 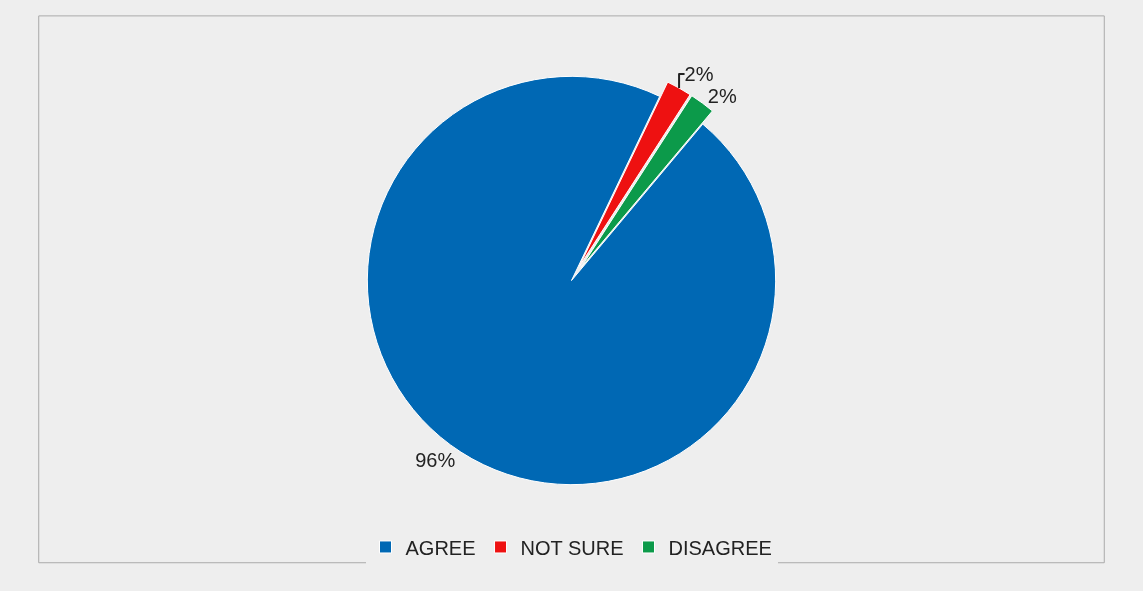 I want to click on legend-label: NOT SURE, so click(x=572, y=547).